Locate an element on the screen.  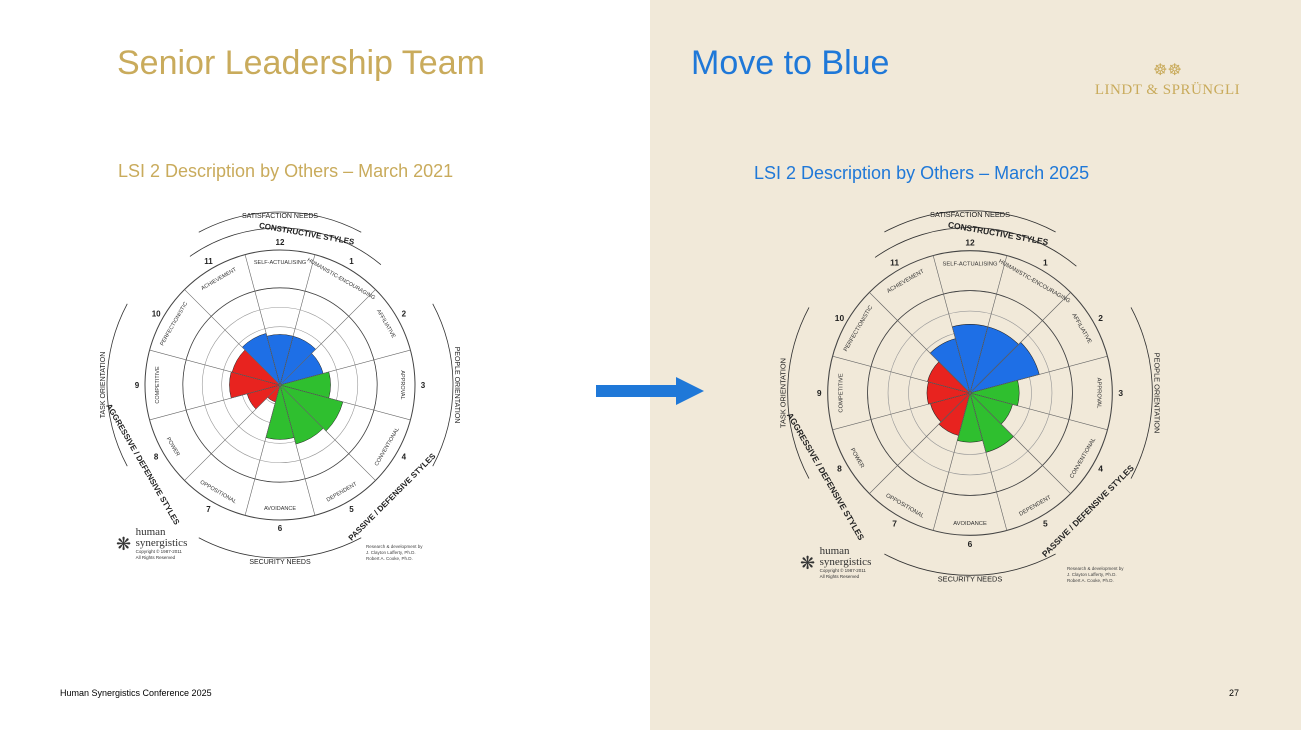
passive-defensive-label: PASSIVE / DEFENSIVE STYLES is located at coordinates (392, 496).